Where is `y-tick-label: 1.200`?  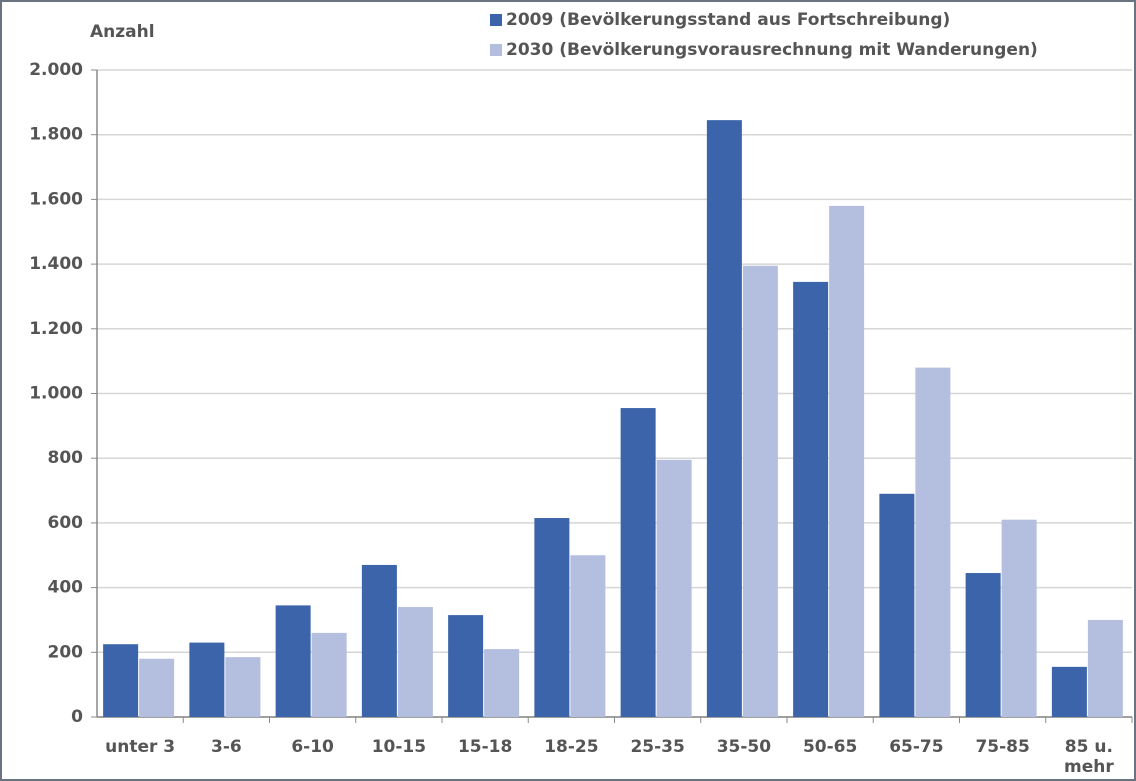 y-tick-label: 1.200 is located at coordinates (56, 329).